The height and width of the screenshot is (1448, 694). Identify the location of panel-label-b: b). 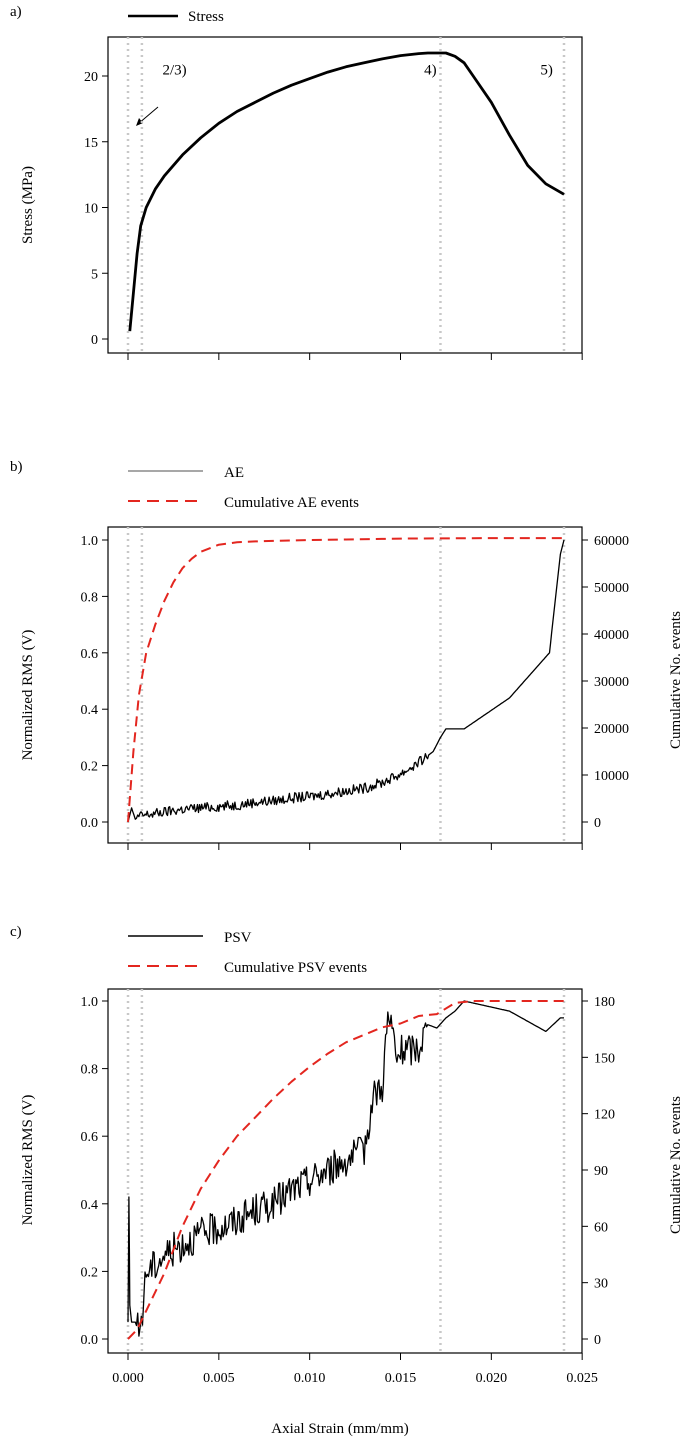
(16, 467).